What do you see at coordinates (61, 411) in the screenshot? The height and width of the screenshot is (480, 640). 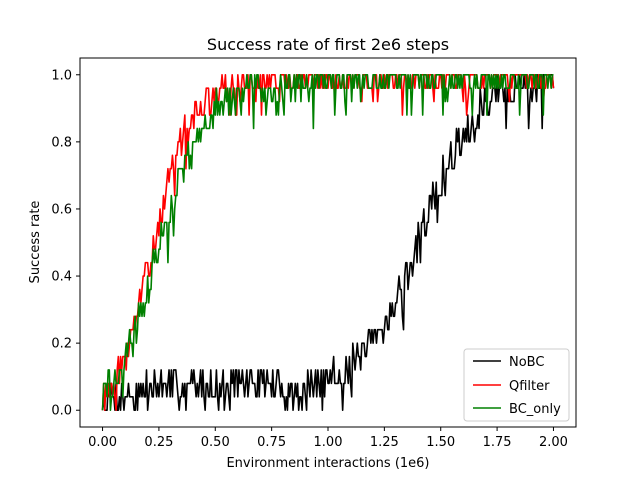 I see `y-tick-label: 0.0` at bounding box center [61, 411].